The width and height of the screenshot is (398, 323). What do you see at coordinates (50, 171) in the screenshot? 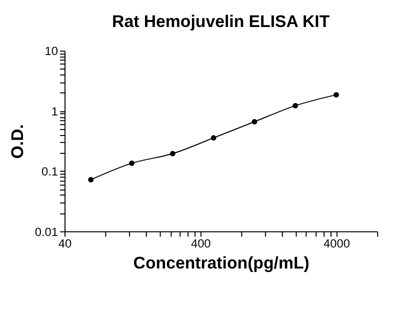
I see `y-tick-label: 0.1` at bounding box center [50, 171].